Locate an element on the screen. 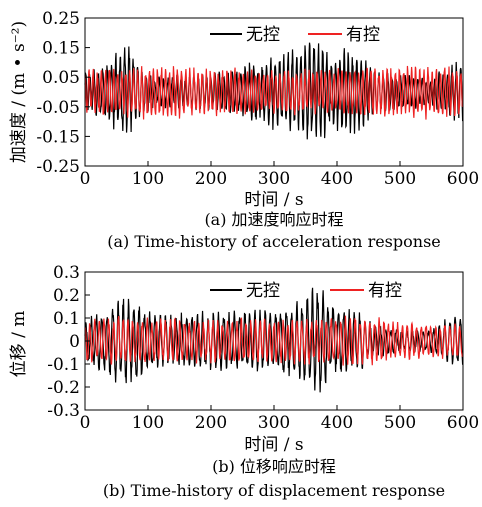  y-tick-label: -0.05 is located at coordinates (58, 108).